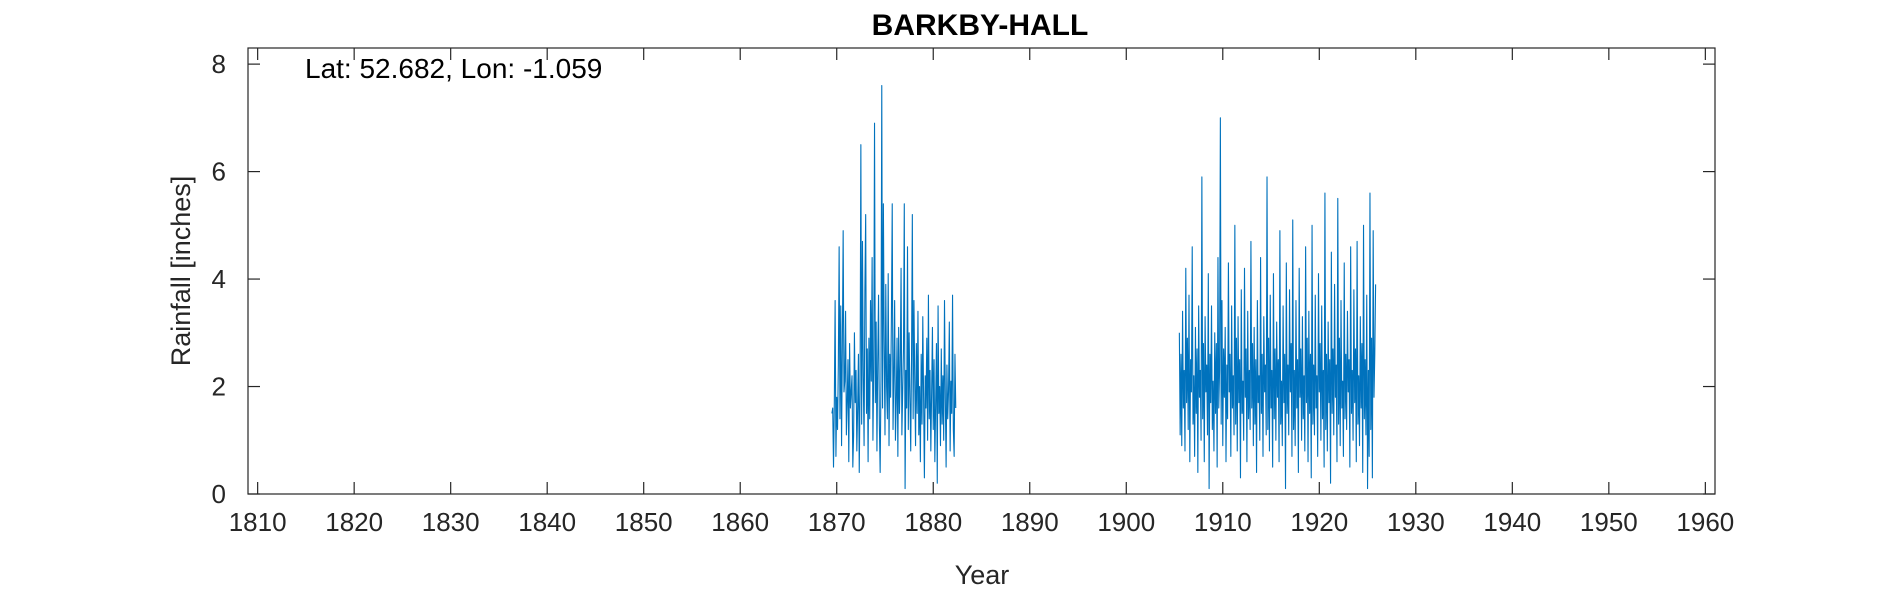  I want to click on x-axis-label: Year, so click(982, 575).